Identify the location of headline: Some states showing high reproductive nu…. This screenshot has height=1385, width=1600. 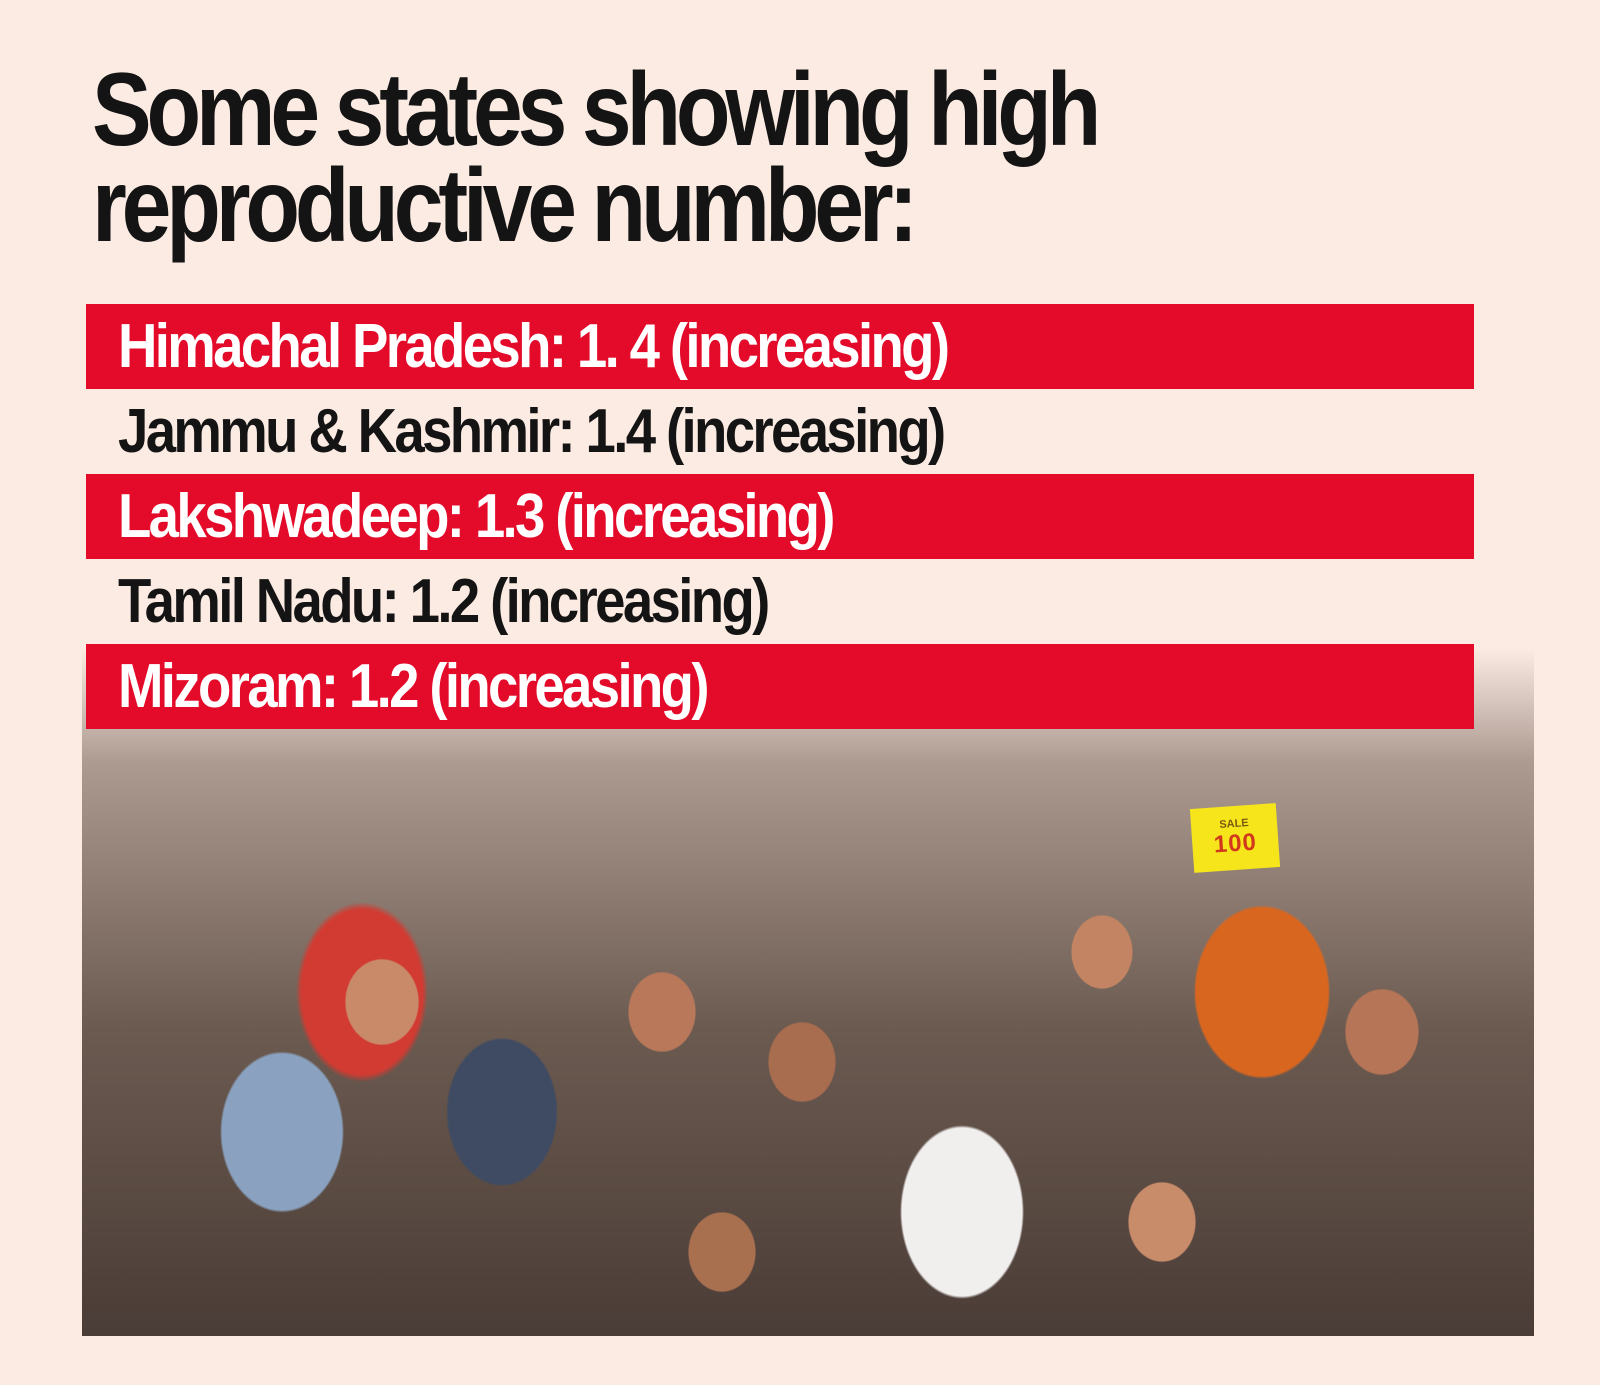
(694, 158).